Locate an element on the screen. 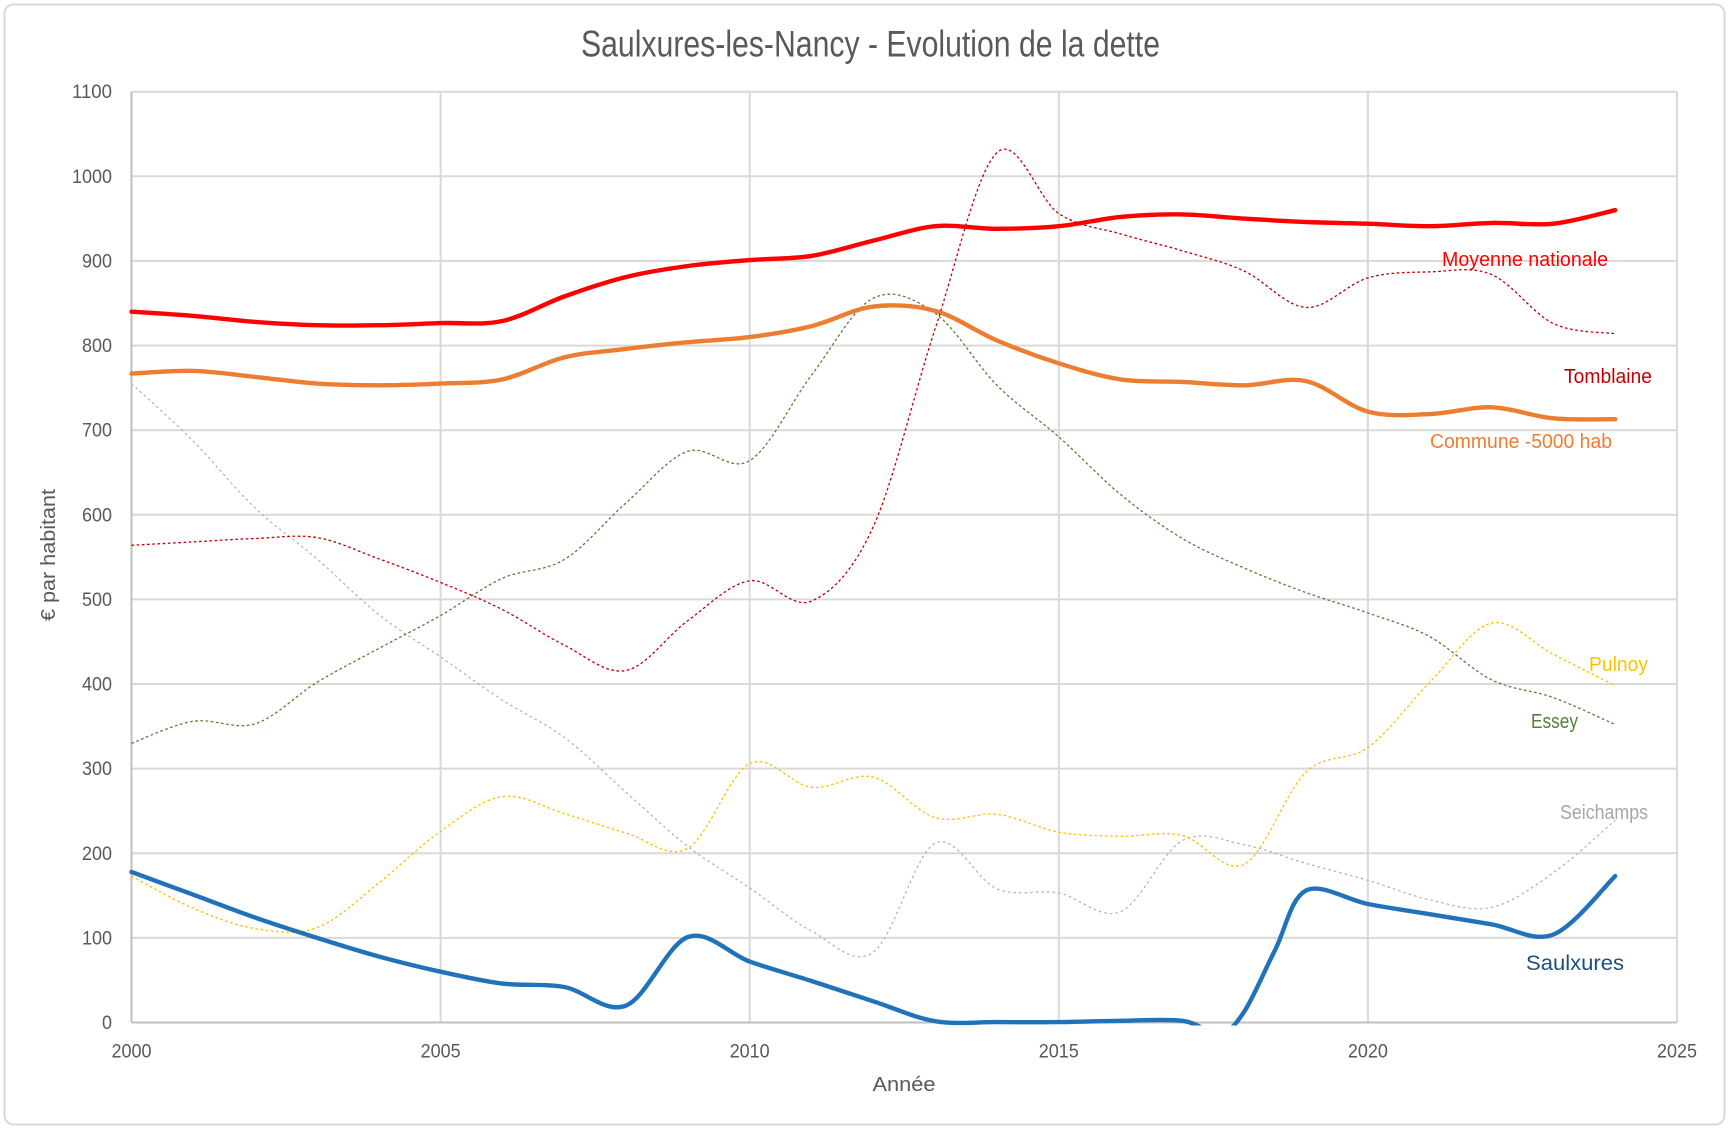  svg-text: 1100 is located at coordinates (92, 92).